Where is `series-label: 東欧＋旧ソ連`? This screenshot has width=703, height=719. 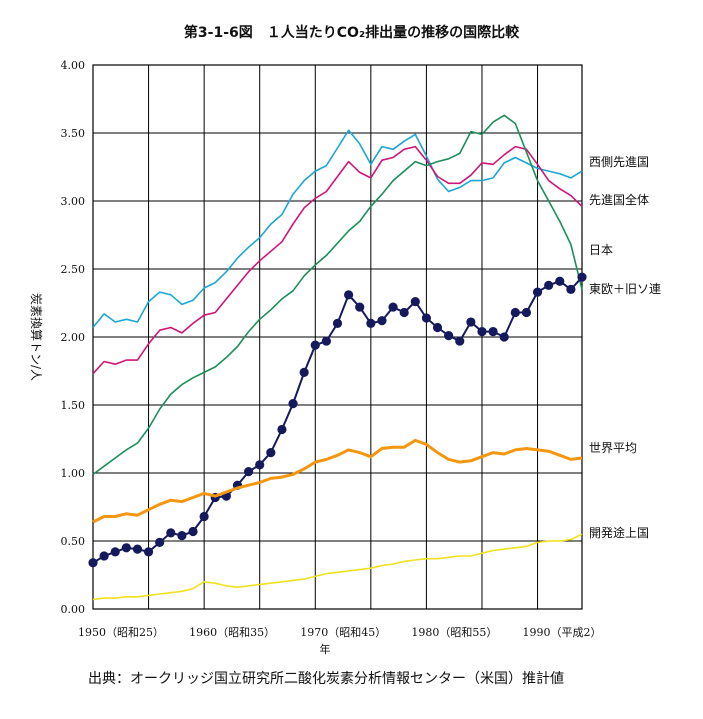 series-label: 東欧＋旧ソ連 is located at coordinates (625, 289).